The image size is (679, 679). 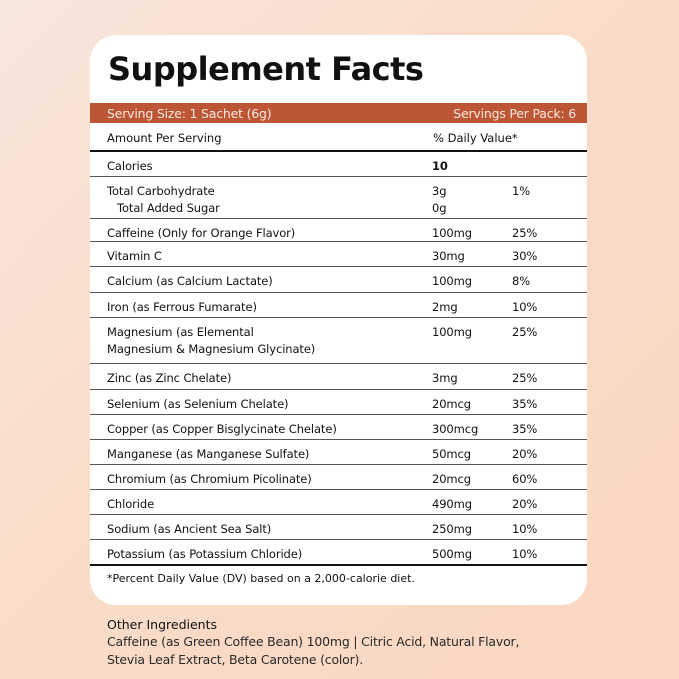 What do you see at coordinates (338, 137) in the screenshot?
I see `table-header: Amount Per Serving % Daily Value*` at bounding box center [338, 137].